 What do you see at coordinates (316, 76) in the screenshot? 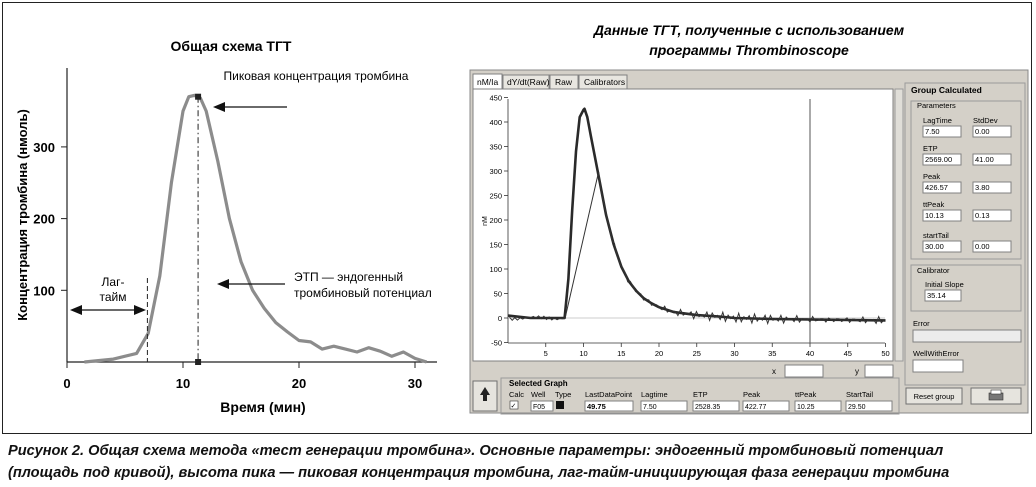
I see `peak-annotation: Пиковая концентрация тромбина` at bounding box center [316, 76].